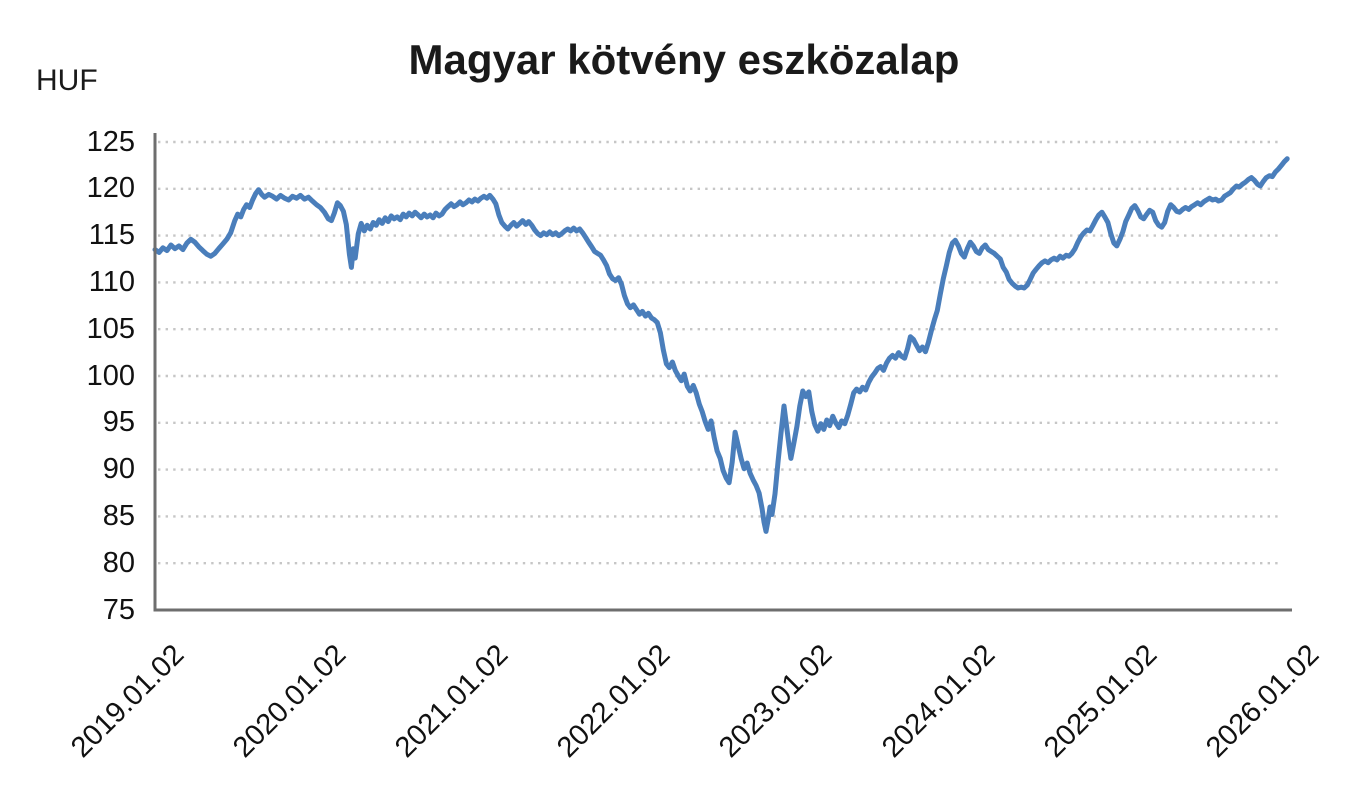 Image resolution: width=1368 pixels, height=794 pixels. Describe the element at coordinates (67, 80) in the screenshot. I see `y-axis-unit-label: HUF` at that location.